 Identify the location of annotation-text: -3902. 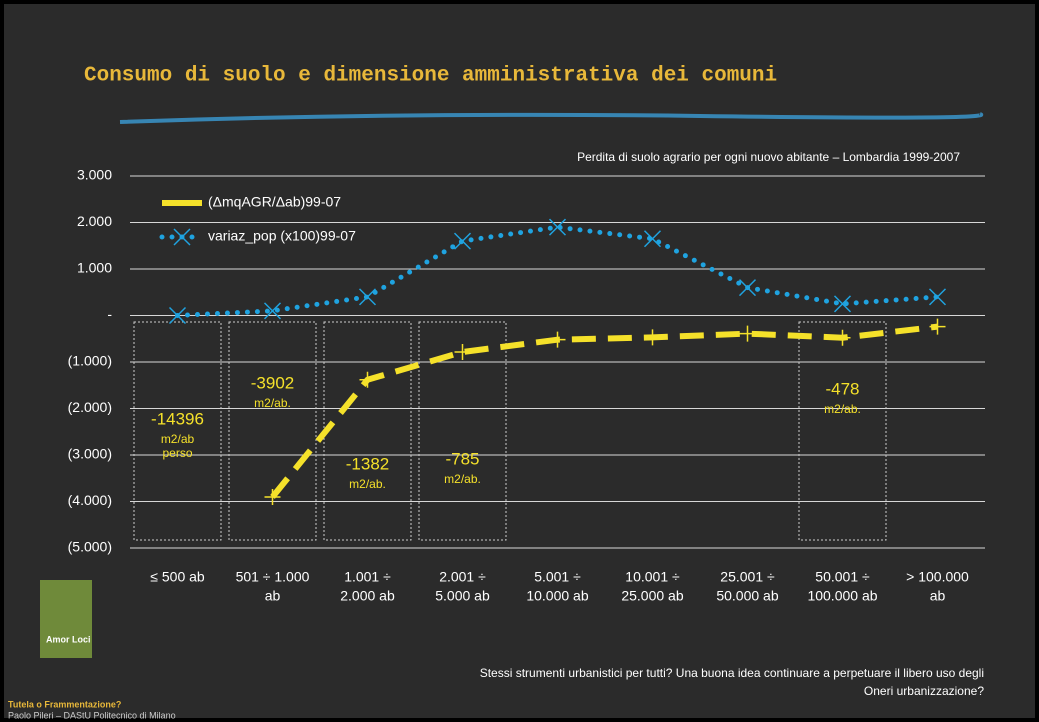
(272, 382).